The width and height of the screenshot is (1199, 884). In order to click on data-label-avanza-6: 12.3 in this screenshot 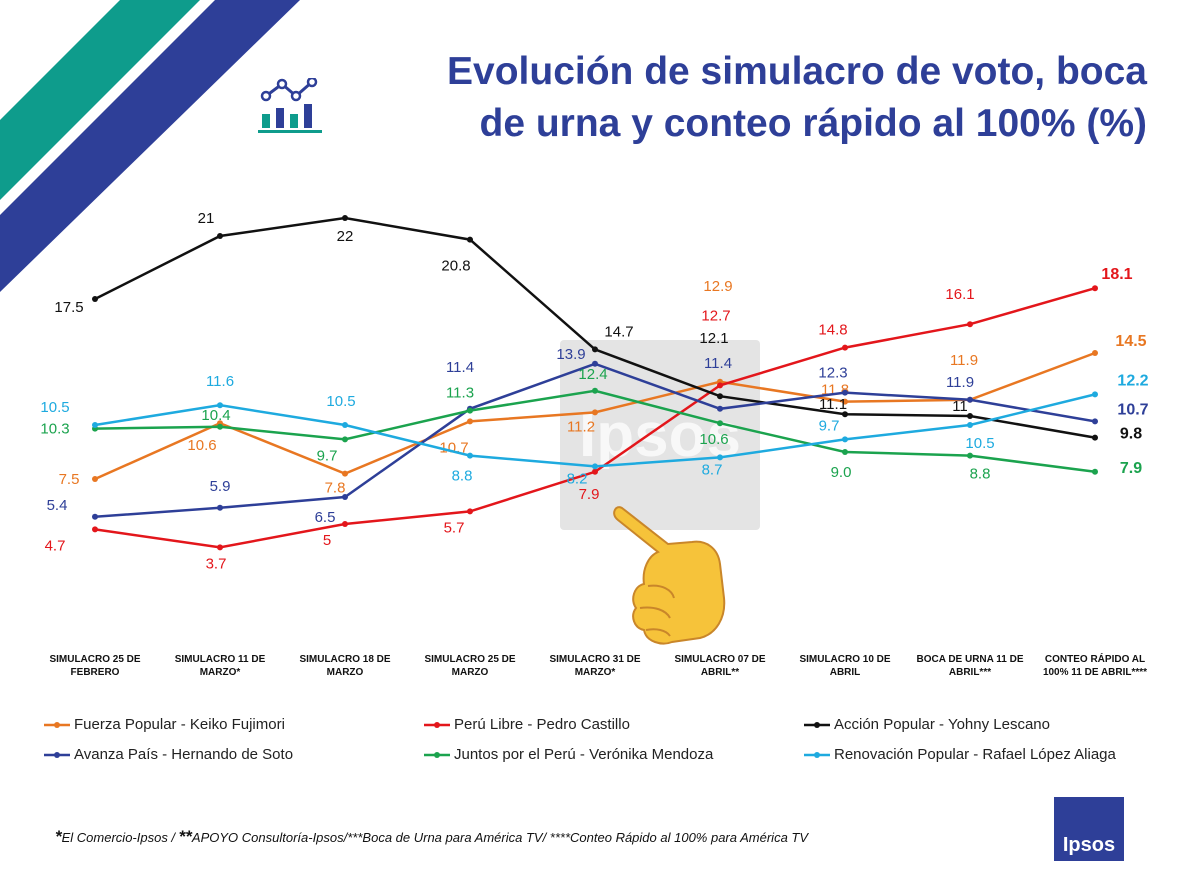, I will do `click(832, 373)`.